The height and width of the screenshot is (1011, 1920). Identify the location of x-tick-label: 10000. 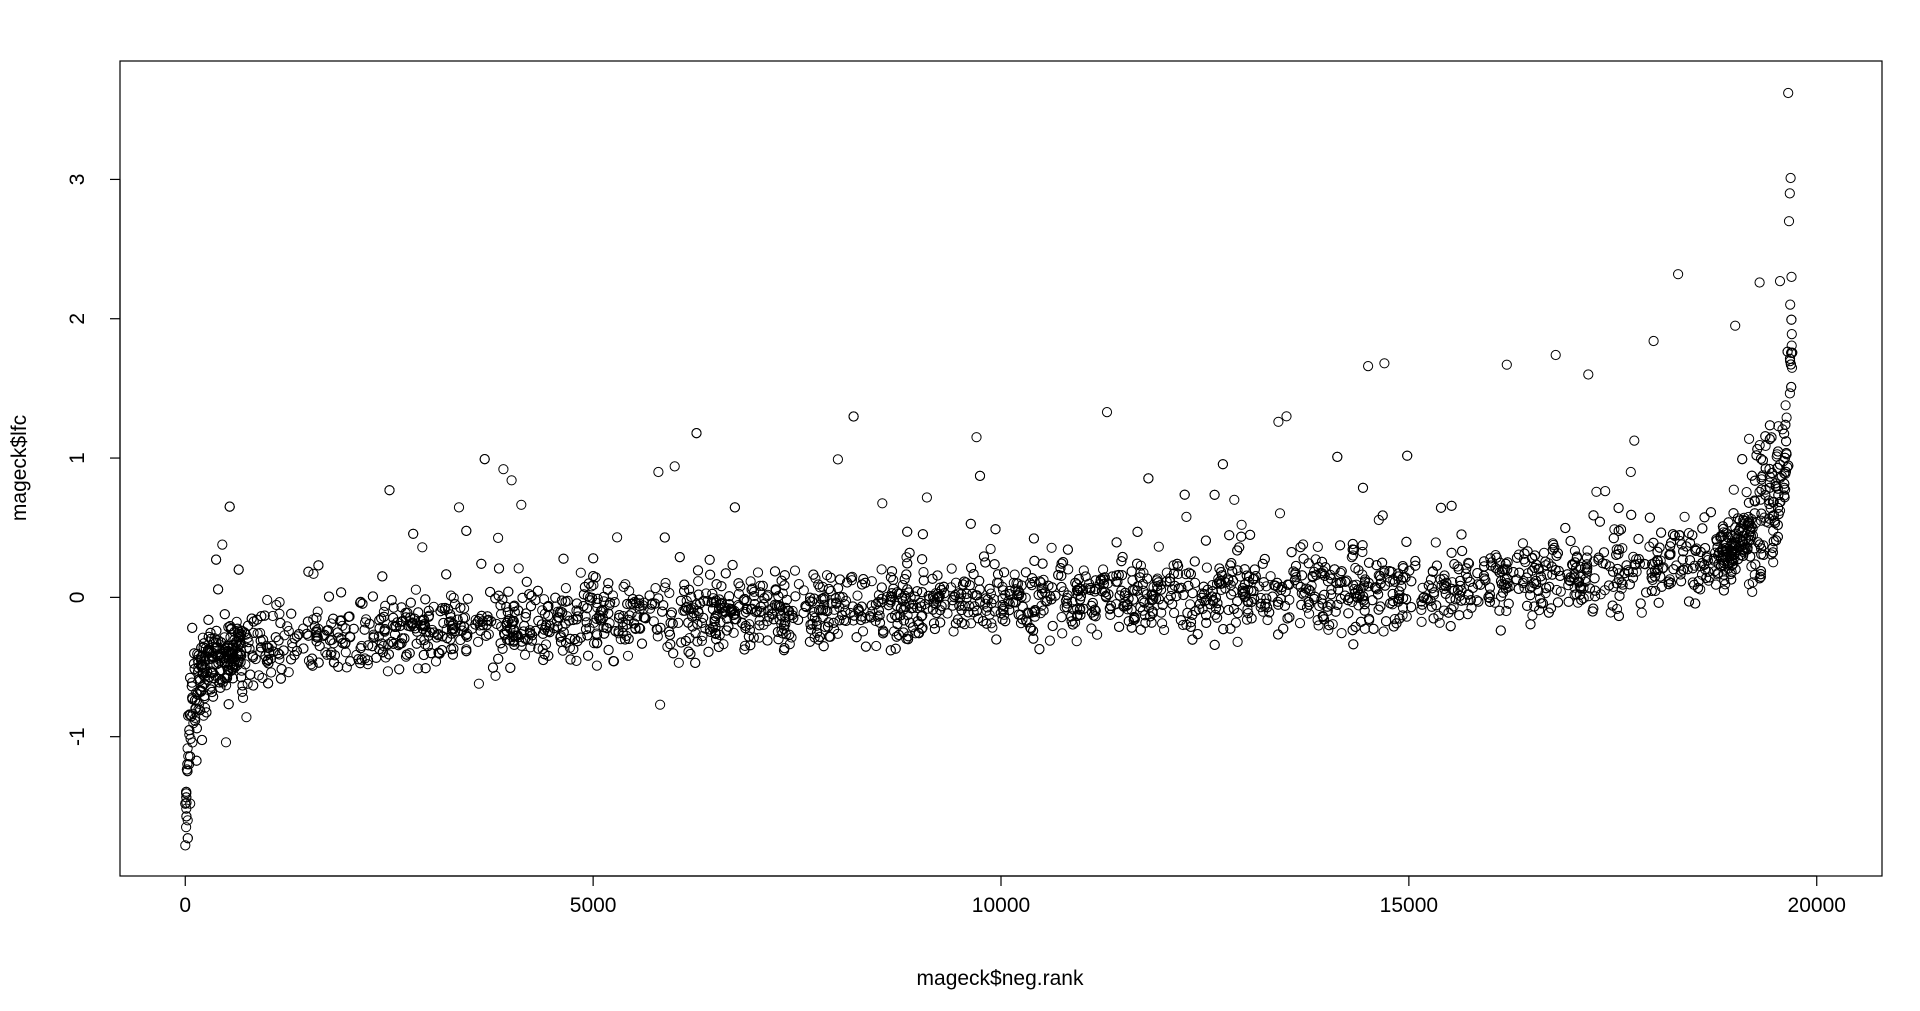
(1001, 905).